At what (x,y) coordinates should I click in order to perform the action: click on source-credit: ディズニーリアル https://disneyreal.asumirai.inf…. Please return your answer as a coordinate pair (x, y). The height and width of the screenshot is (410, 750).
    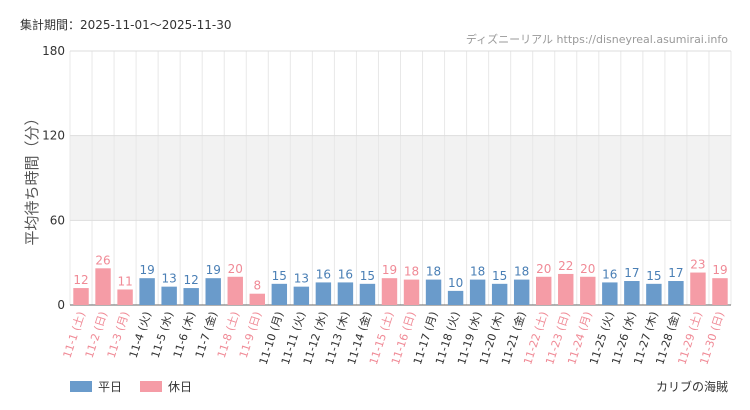
    Looking at the image, I should click on (596, 39).